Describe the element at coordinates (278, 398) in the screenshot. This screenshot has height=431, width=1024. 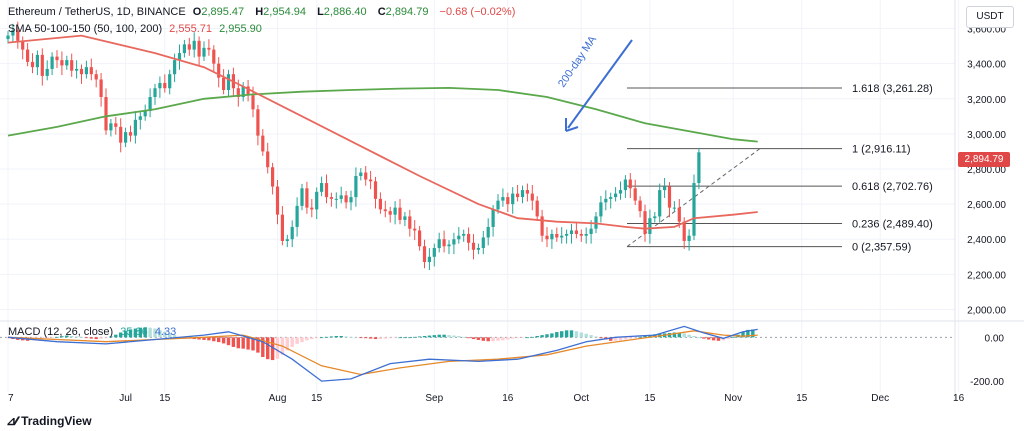
I see `time-tick-3: Aug` at that location.